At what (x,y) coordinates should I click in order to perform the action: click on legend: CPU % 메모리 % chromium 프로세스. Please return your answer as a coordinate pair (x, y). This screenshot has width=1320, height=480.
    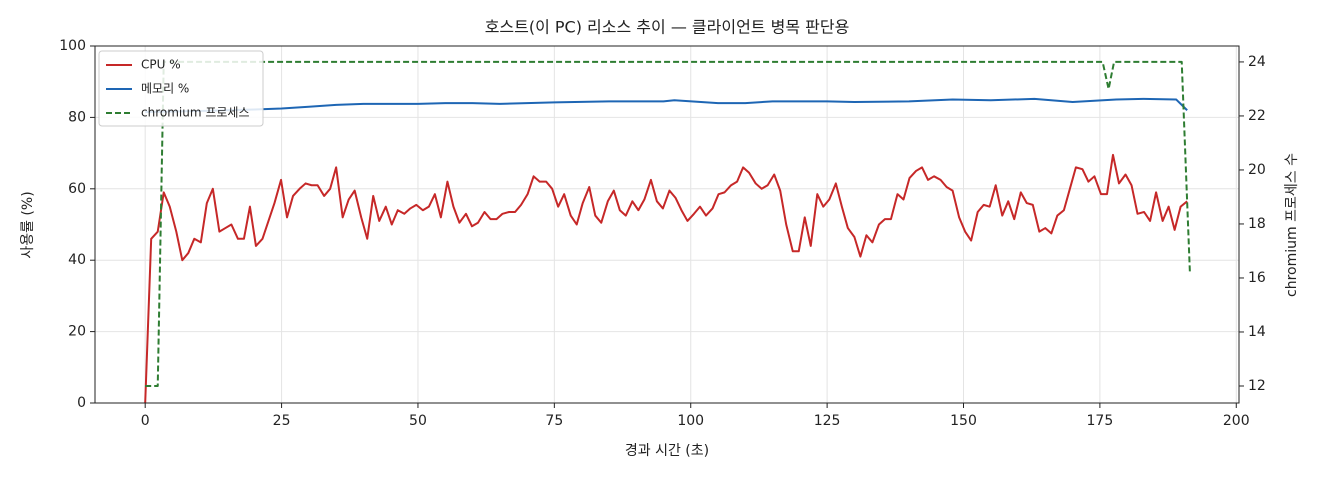
    Looking at the image, I should click on (181, 88).